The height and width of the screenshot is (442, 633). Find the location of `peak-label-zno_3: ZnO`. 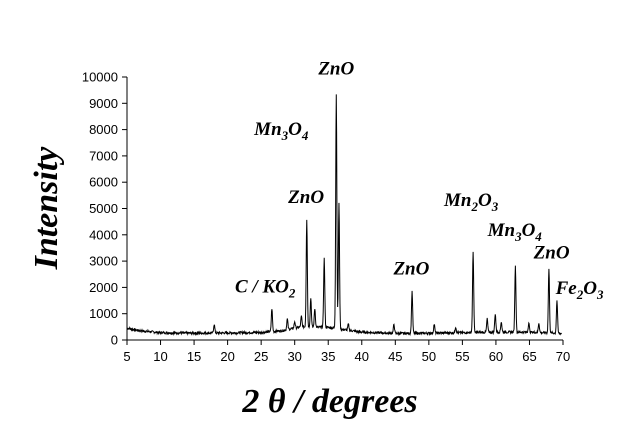

peak-label-zno_3: ZnO is located at coordinates (410, 268).